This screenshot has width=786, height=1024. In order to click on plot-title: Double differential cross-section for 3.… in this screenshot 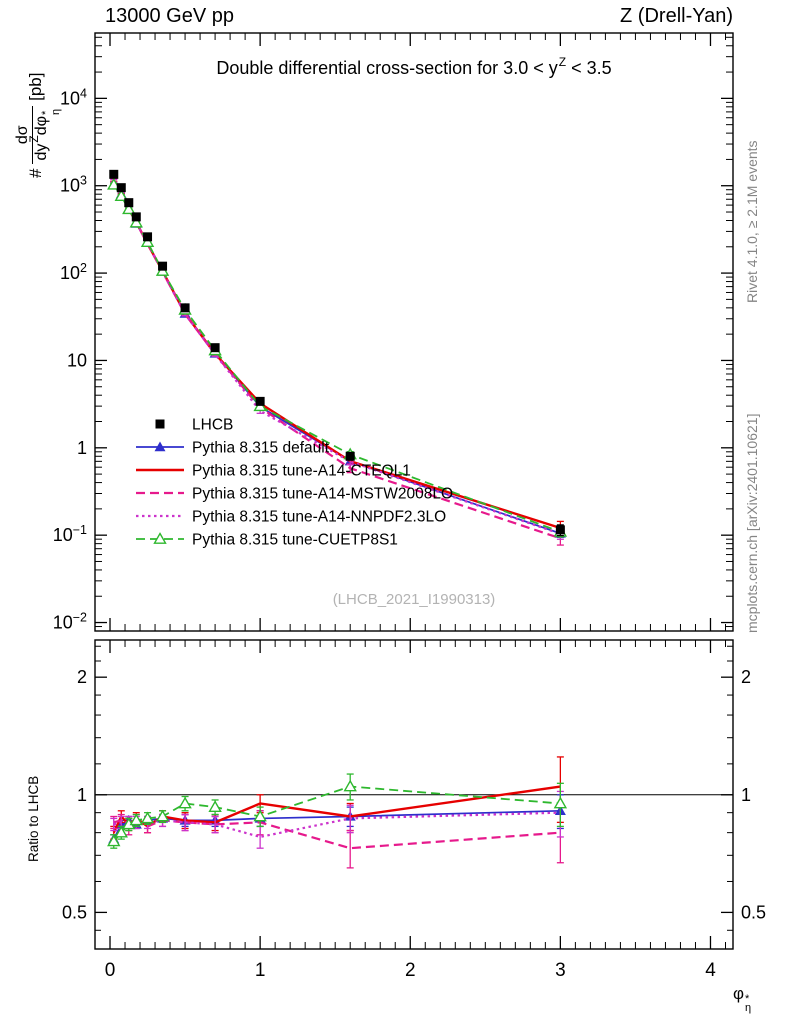, I will do `click(414, 67)`.